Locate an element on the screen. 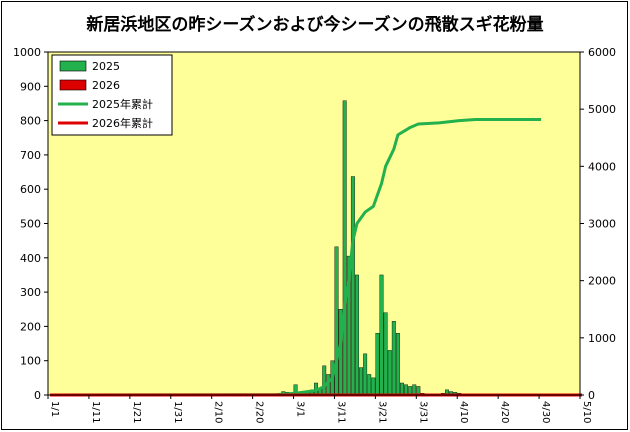  y-left-tick-9: 900 is located at coordinates (30, 86).